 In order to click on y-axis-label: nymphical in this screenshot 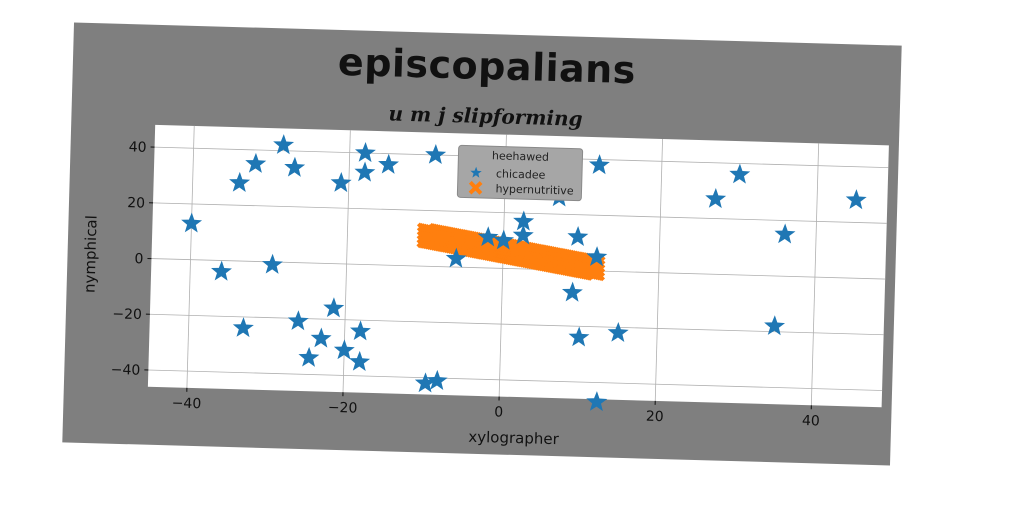, I will do `click(90, 254)`.